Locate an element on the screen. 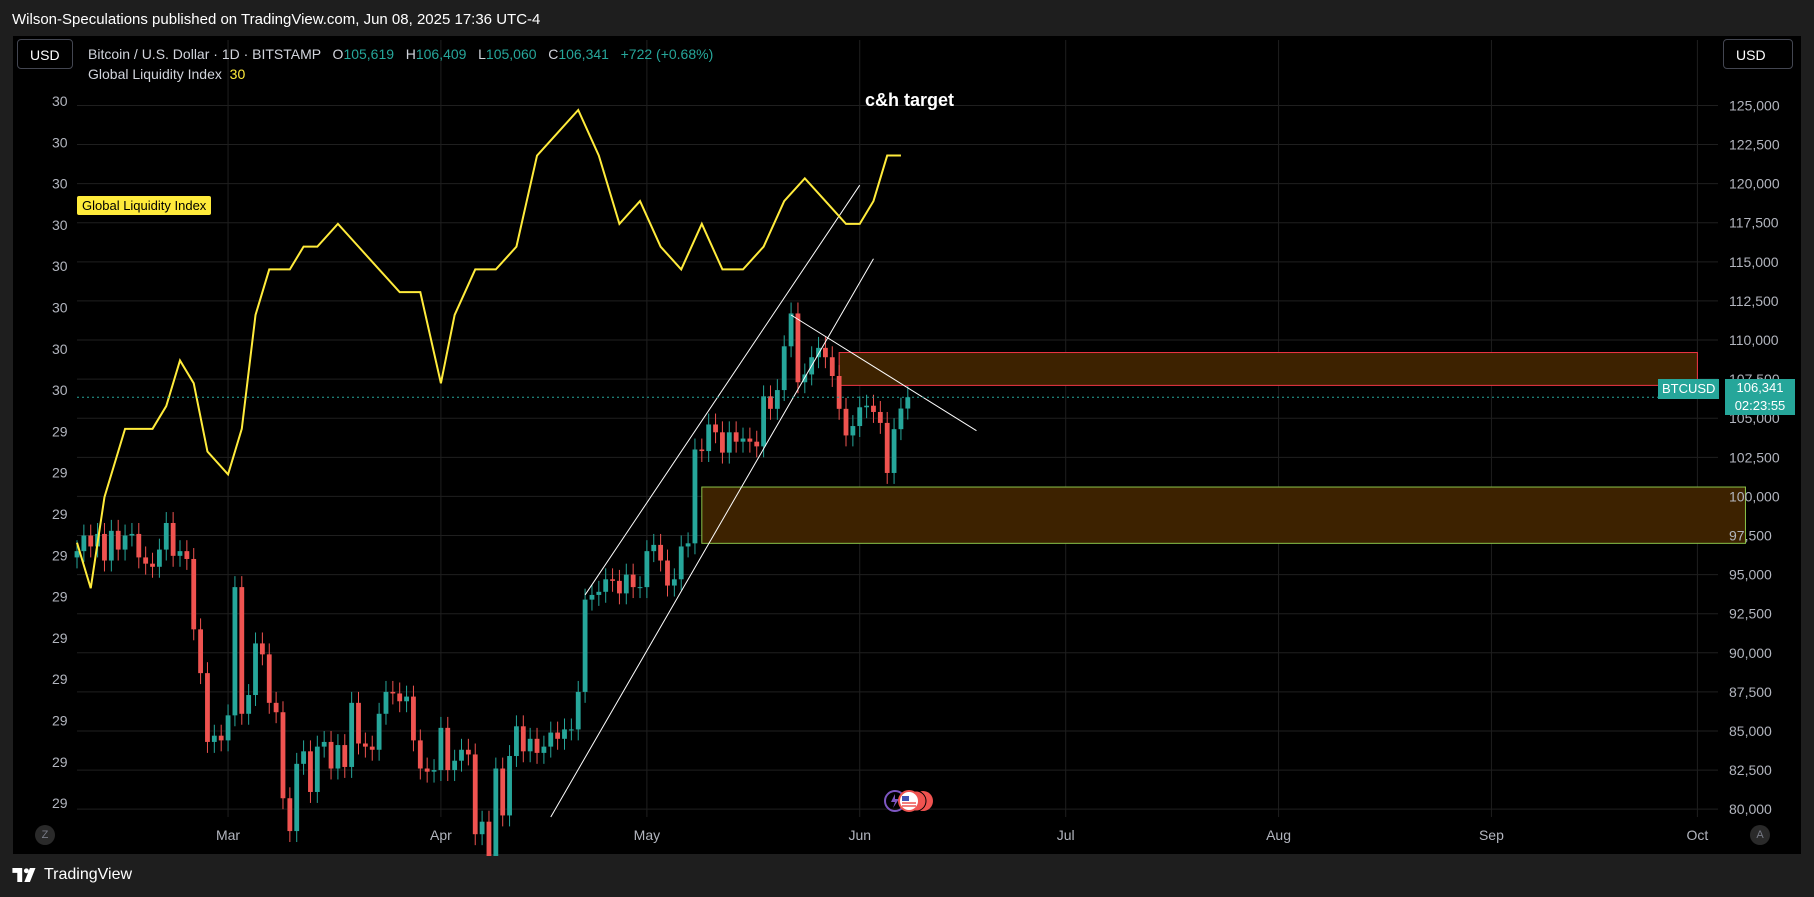 This screenshot has height=897, width=1814. time-tick-label: Sep is located at coordinates (1491, 835).